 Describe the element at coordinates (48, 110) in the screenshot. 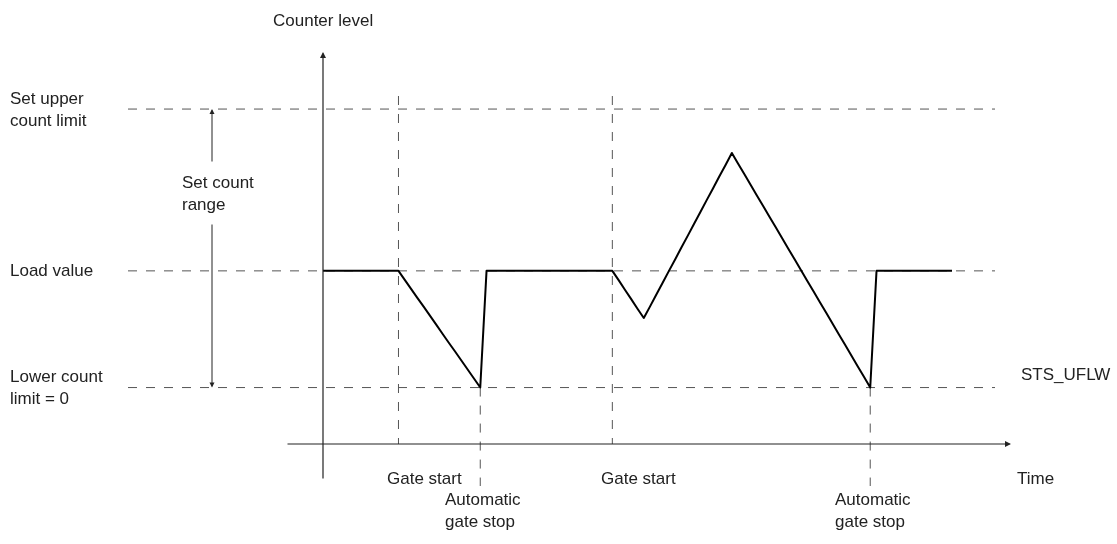

I see `ref-line-label: Set upper count limit` at that location.